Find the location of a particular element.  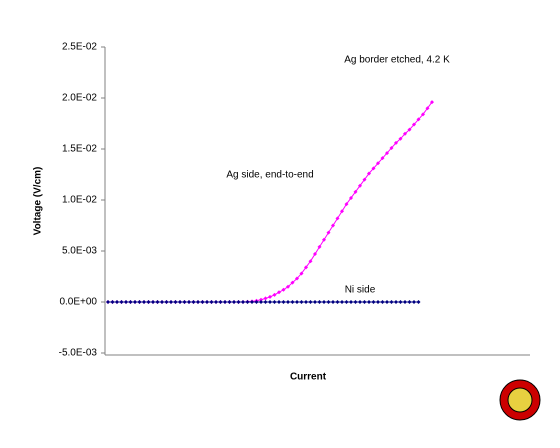

series-annotation: Ni side is located at coordinates (360, 290).